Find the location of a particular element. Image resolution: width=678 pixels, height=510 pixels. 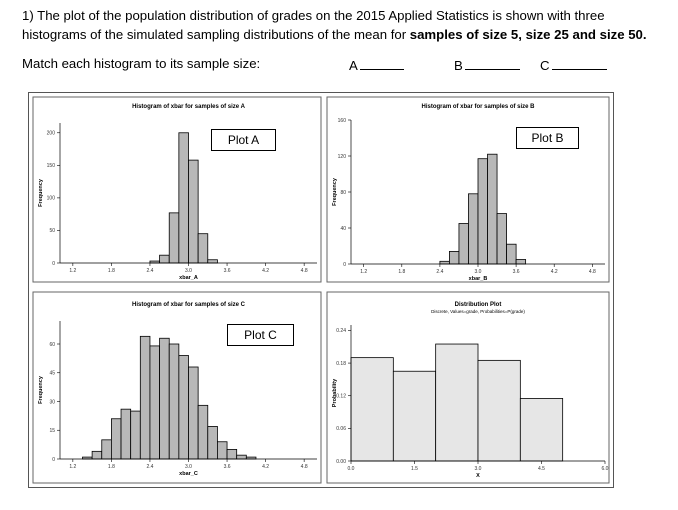

chart-1-x-tick-label: 3.6 is located at coordinates (227, 271).